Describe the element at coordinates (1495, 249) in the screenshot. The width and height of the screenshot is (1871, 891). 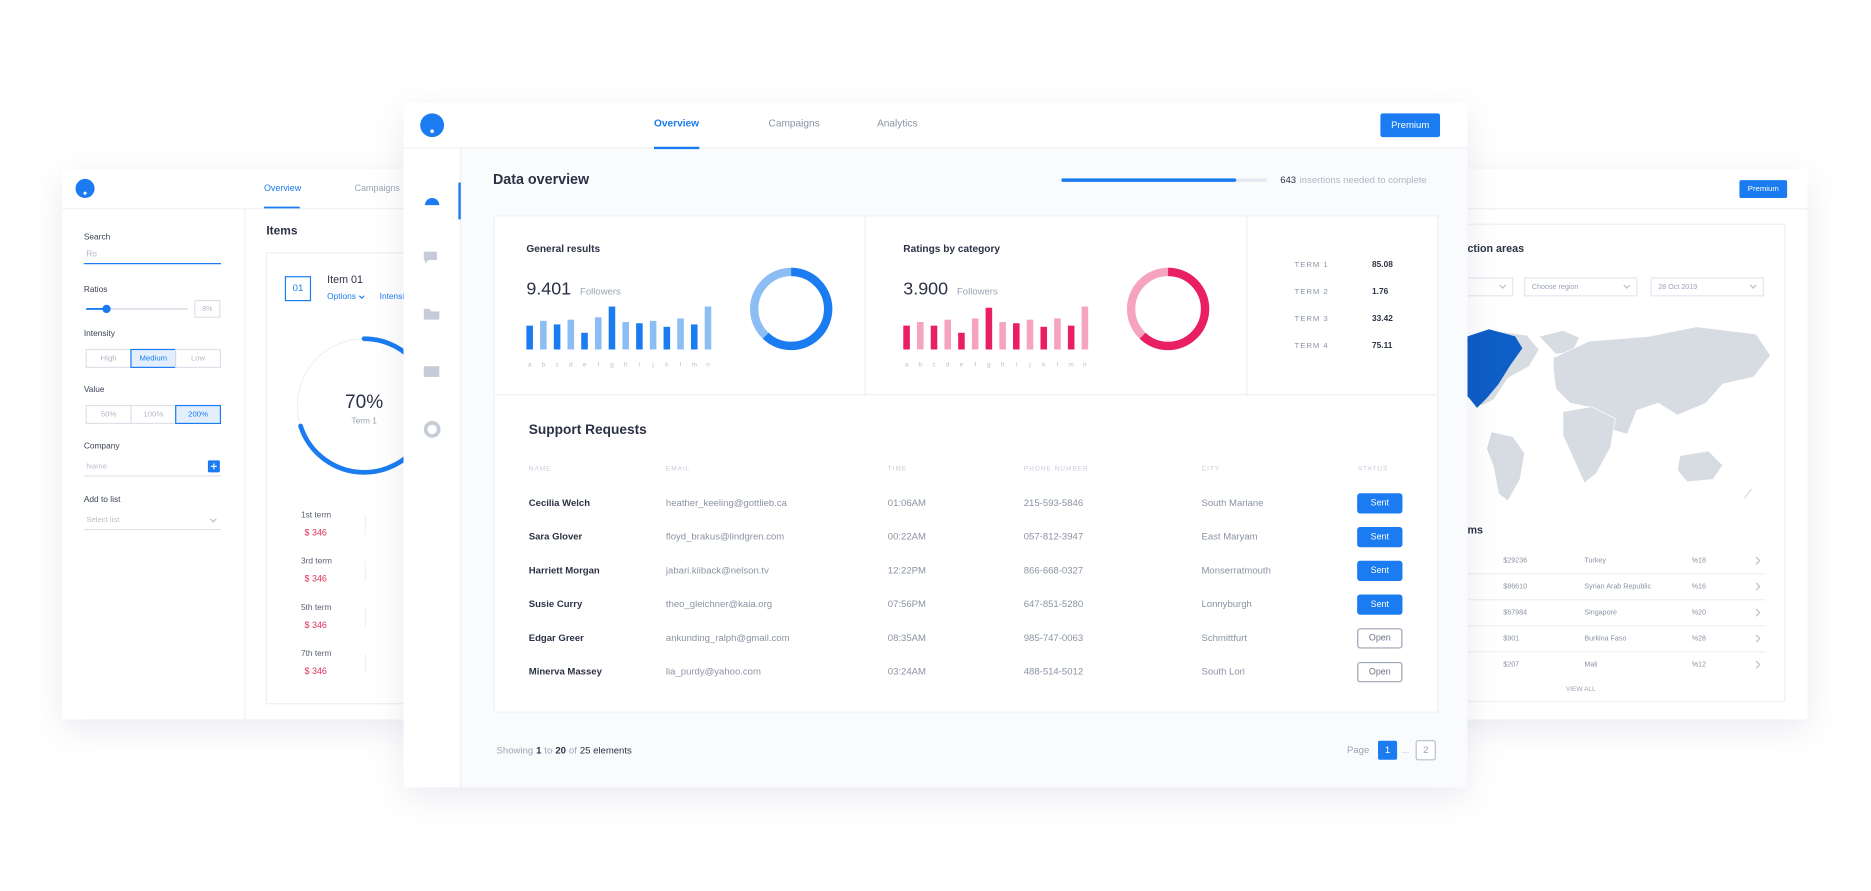
I see `section-title: ction areas` at that location.